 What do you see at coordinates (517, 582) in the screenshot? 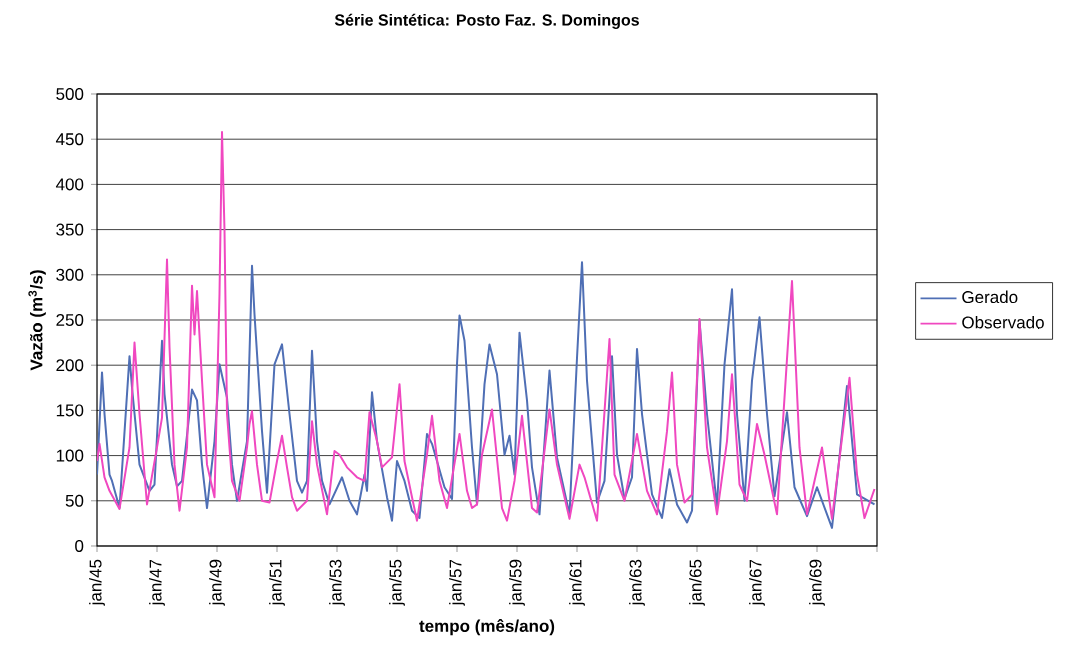
I see `x-tick-label: jan/59` at bounding box center [517, 582].